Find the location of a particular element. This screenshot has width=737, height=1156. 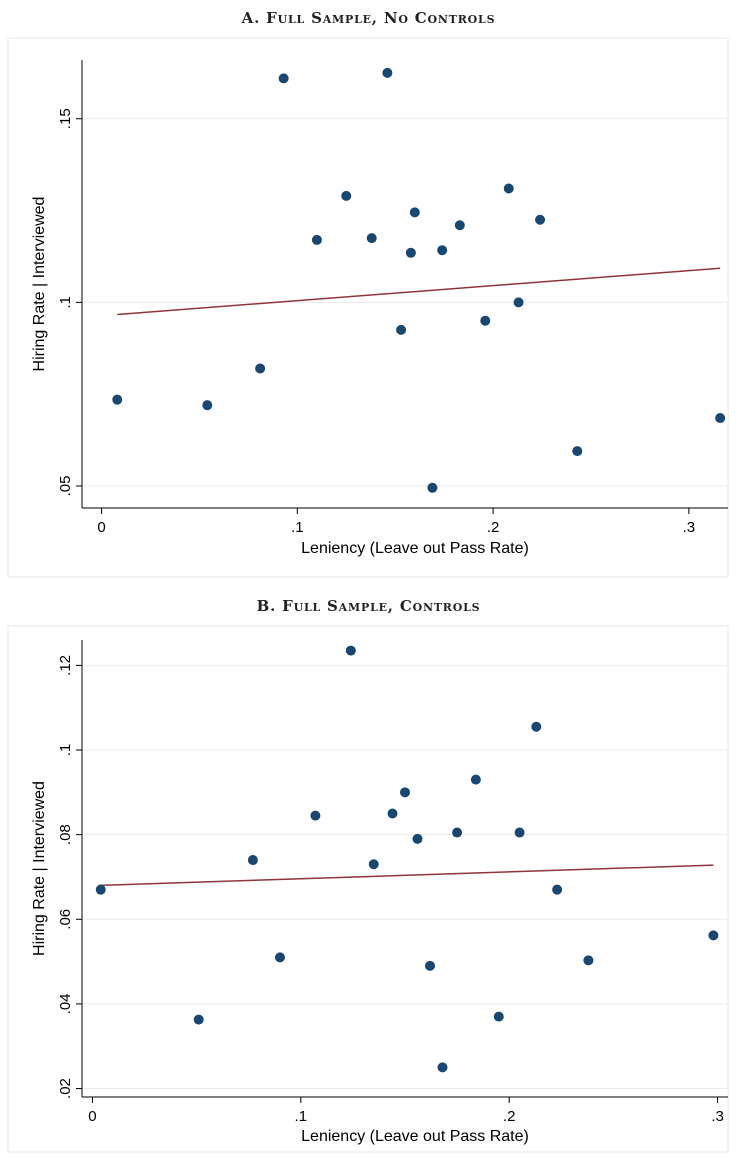

chart-b-y-tick-label: .06 is located at coordinates (65, 919).